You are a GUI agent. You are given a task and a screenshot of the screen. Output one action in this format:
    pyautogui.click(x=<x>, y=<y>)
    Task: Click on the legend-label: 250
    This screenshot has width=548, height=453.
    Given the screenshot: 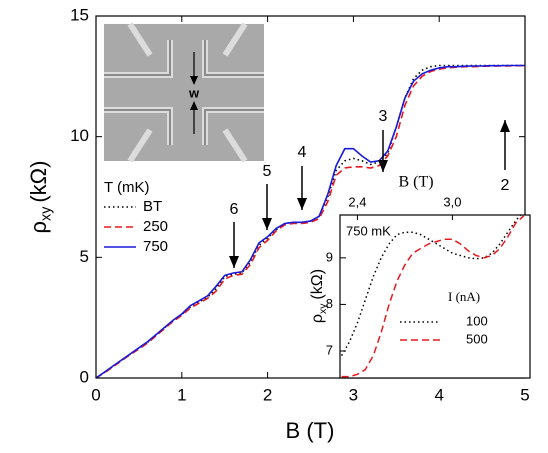 What is the action you would take?
    pyautogui.click(x=155, y=226)
    